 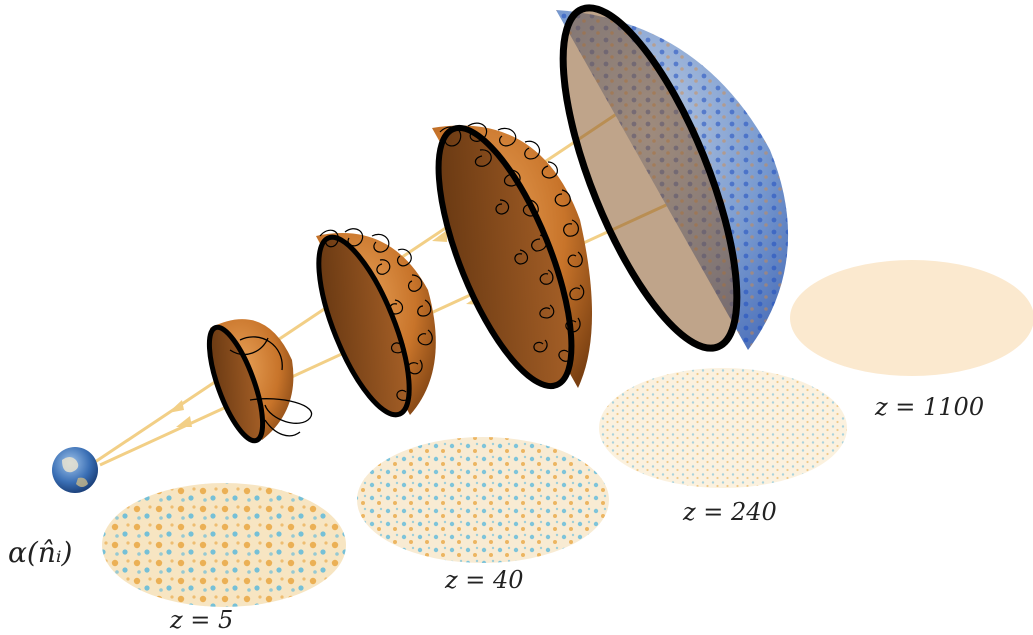 What do you see at coordinates (929, 407) in the screenshot?
I see `redshift-label-z1100: z = 1100` at bounding box center [929, 407].